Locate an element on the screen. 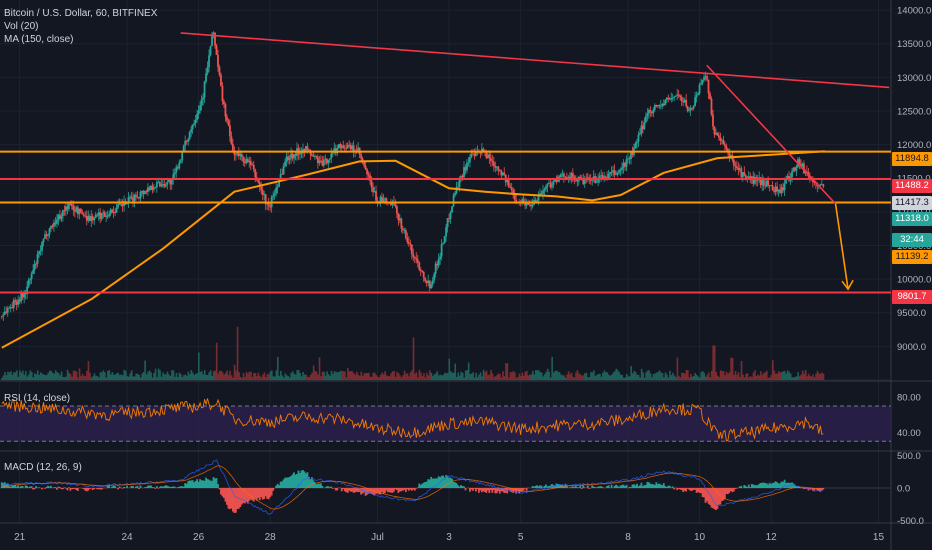 The width and height of the screenshot is (932, 550). time-axis-tick: Jul is located at coordinates (377, 537).